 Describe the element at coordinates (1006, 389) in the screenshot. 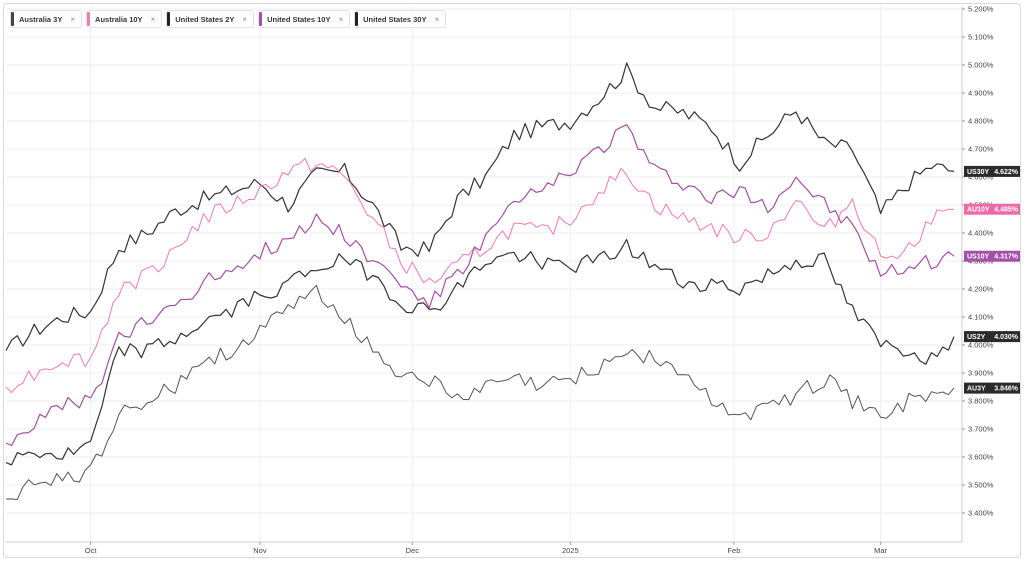

I see `end-tag-value: 3.846%` at that location.